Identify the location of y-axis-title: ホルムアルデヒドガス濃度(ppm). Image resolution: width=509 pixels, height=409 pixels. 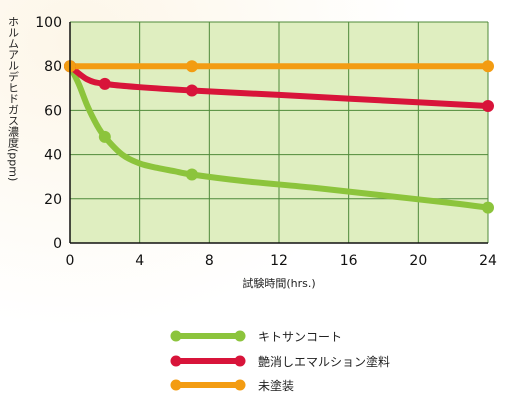
(13, 99).